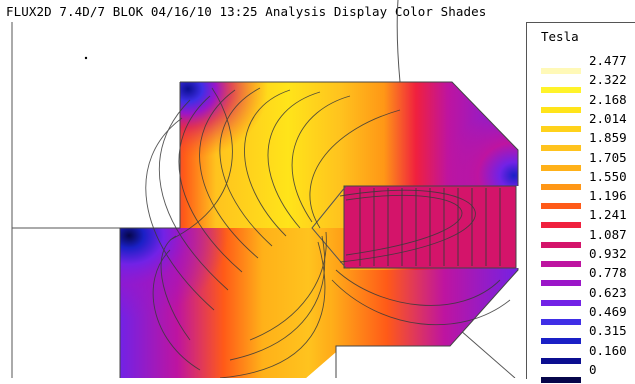  Describe the element at coordinates (608, 80) in the screenshot. I see `legend-value: 2.322` at that location.